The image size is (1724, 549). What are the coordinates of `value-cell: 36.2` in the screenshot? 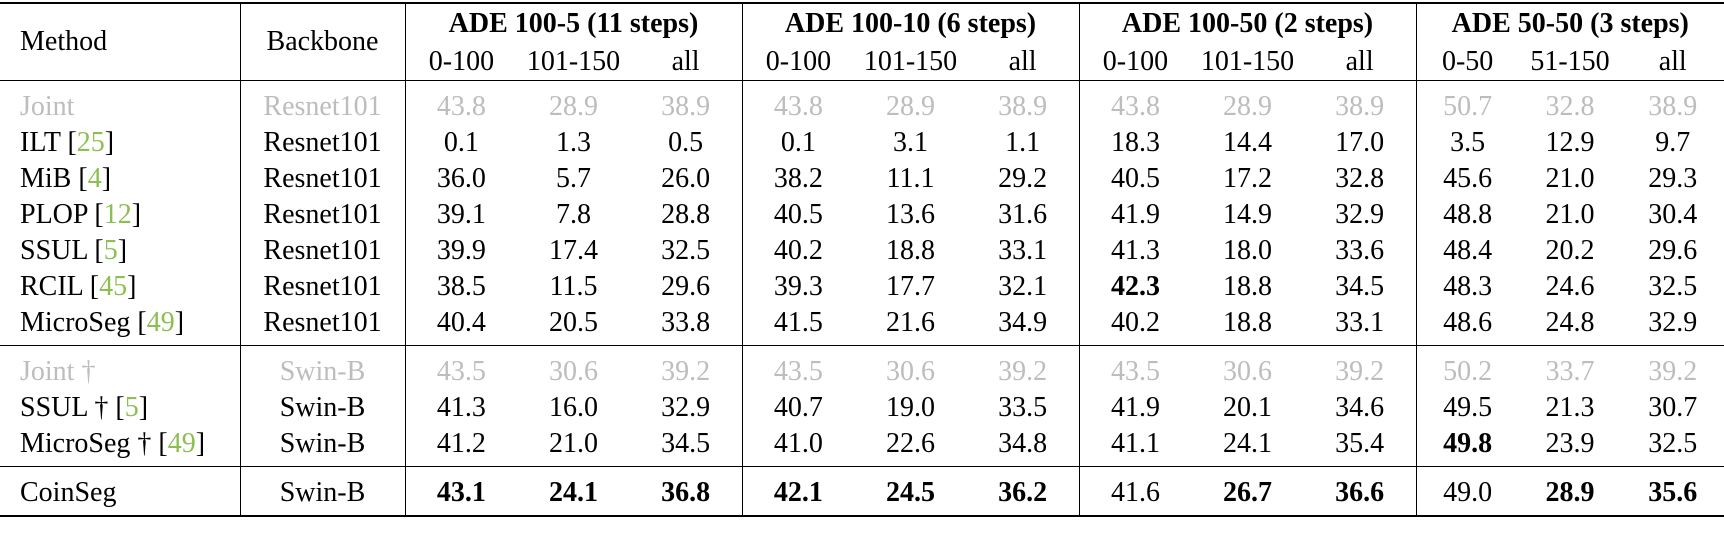 It's located at (1023, 491).